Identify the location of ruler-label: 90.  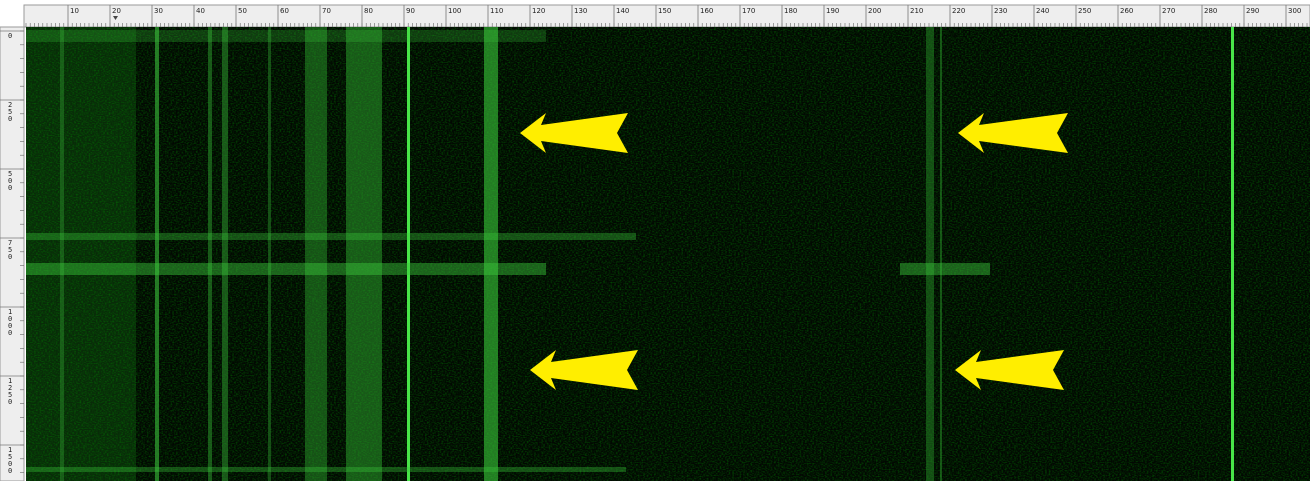
(410, 11).